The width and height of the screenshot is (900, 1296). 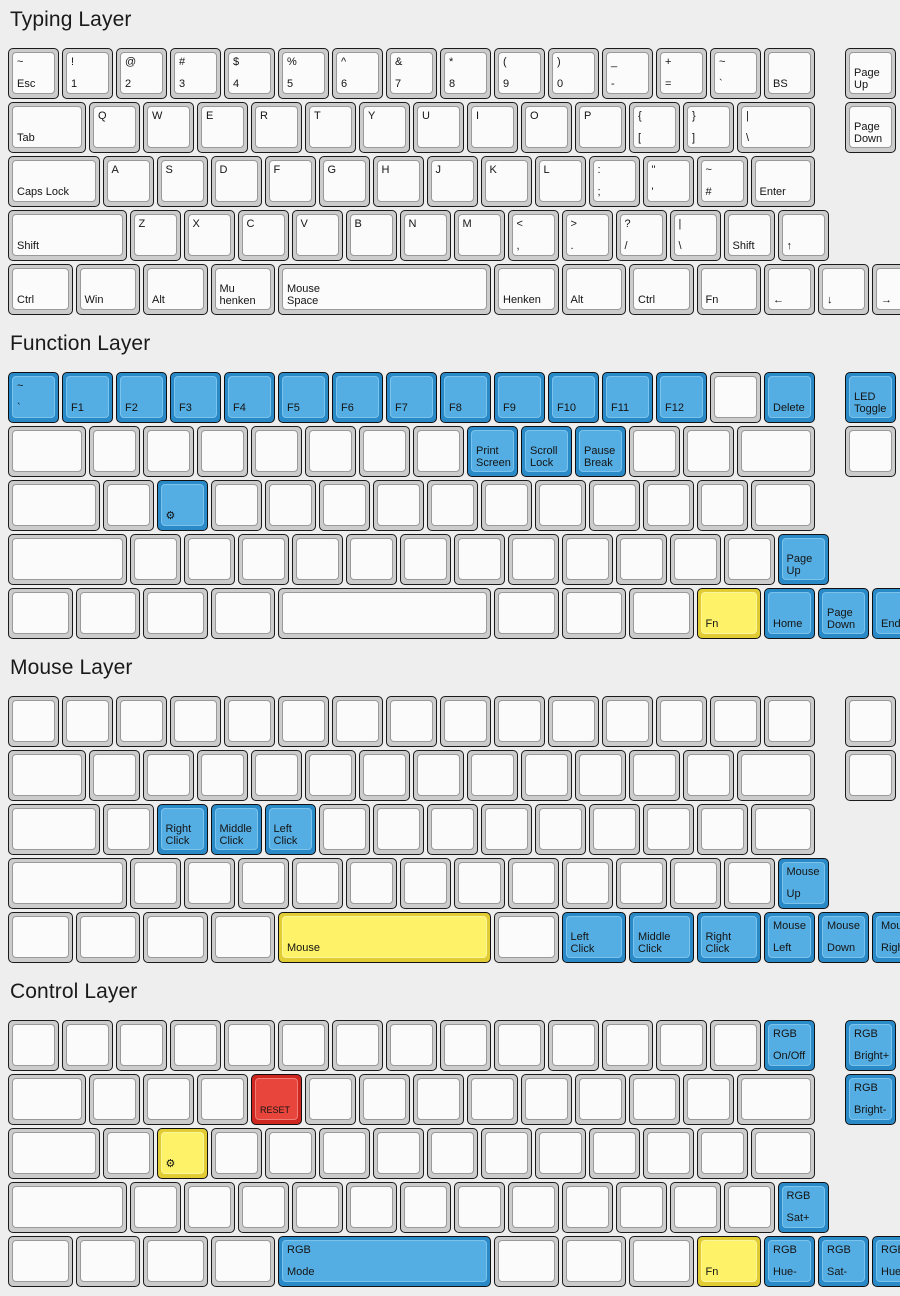 I want to click on key: C, so click(x=263, y=235).